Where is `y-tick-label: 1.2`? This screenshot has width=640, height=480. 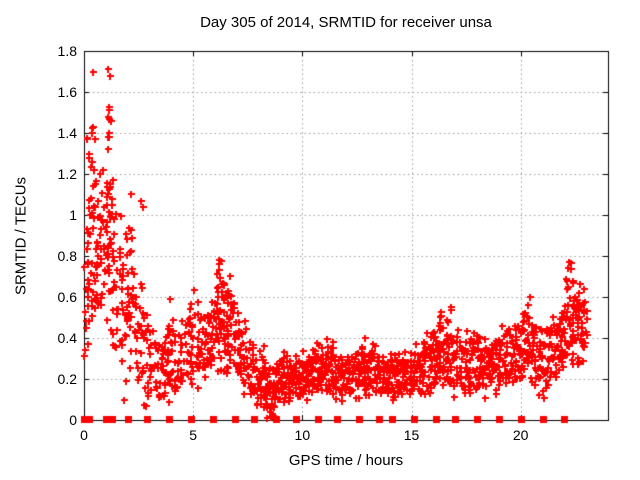 y-tick-label: 1.2 is located at coordinates (67, 174).